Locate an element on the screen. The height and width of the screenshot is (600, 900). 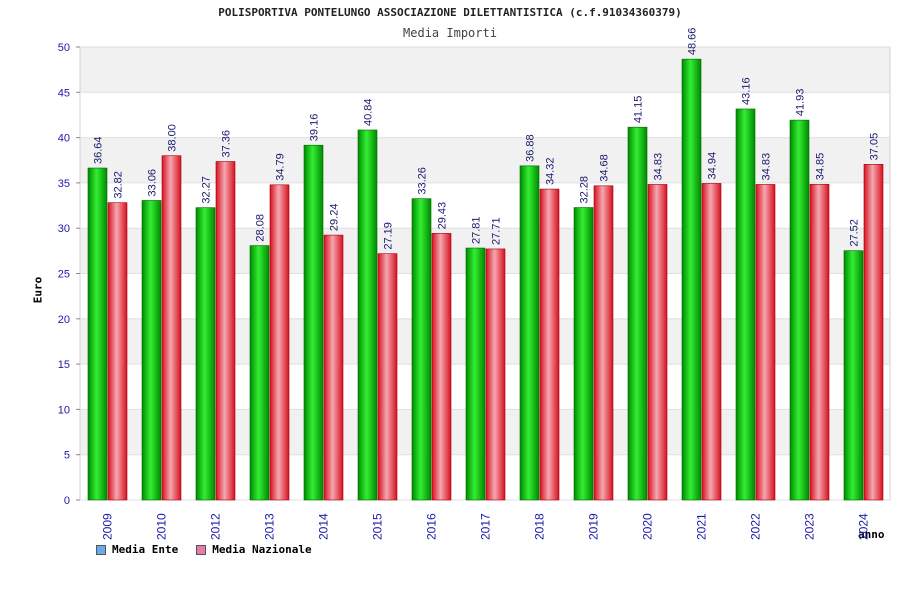
y-tick-label: 20 is located at coordinates (64, 320).